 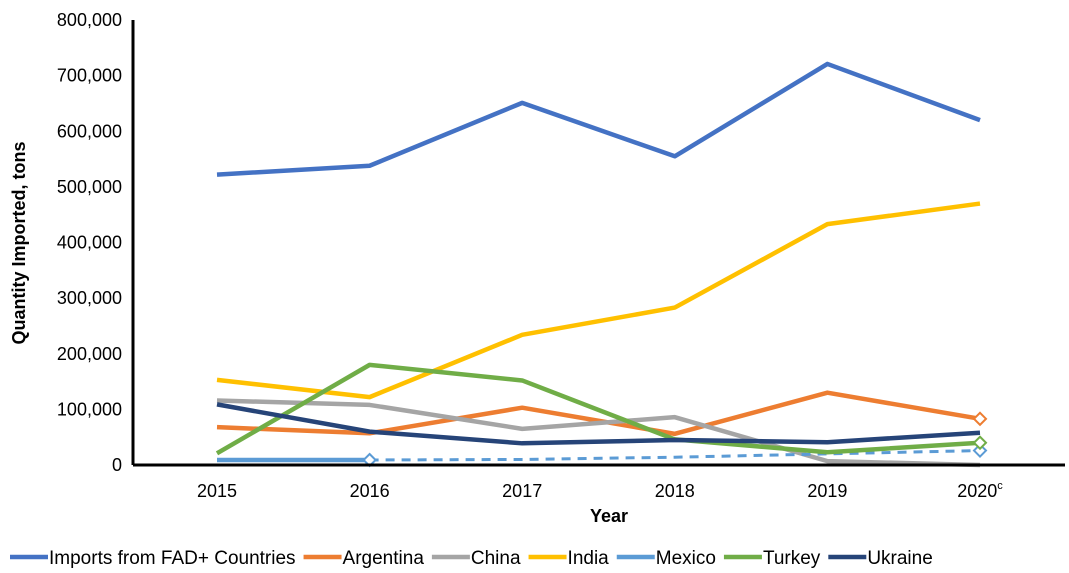 What do you see at coordinates (686, 558) in the screenshot?
I see `legend-label-mexico: Mexico` at bounding box center [686, 558].